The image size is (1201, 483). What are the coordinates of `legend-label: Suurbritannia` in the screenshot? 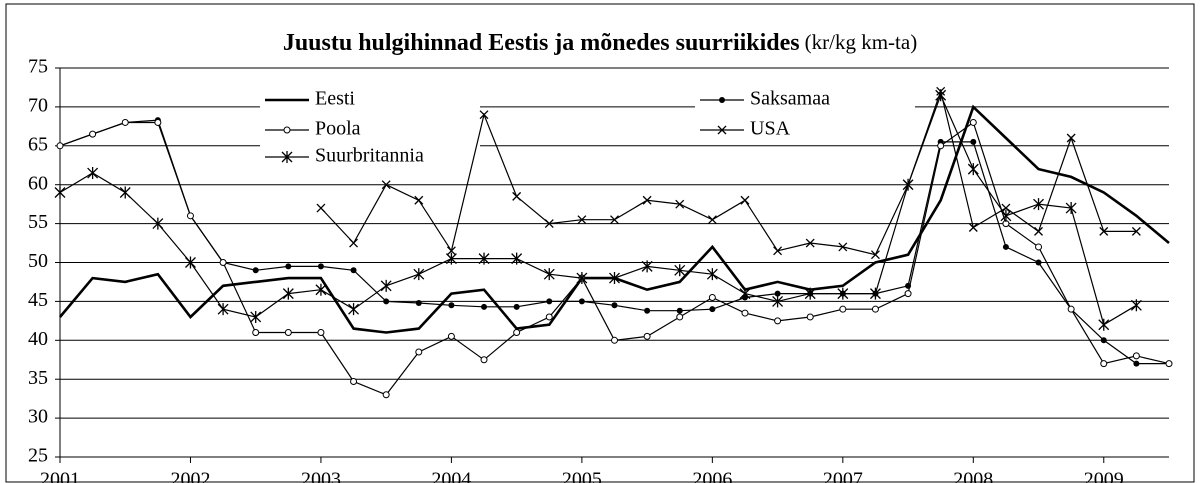 It's located at (369, 156).